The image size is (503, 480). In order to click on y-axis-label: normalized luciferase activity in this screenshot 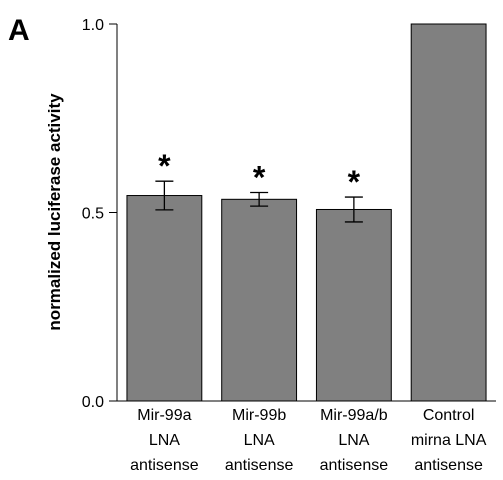, I will do `click(54, 212)`.